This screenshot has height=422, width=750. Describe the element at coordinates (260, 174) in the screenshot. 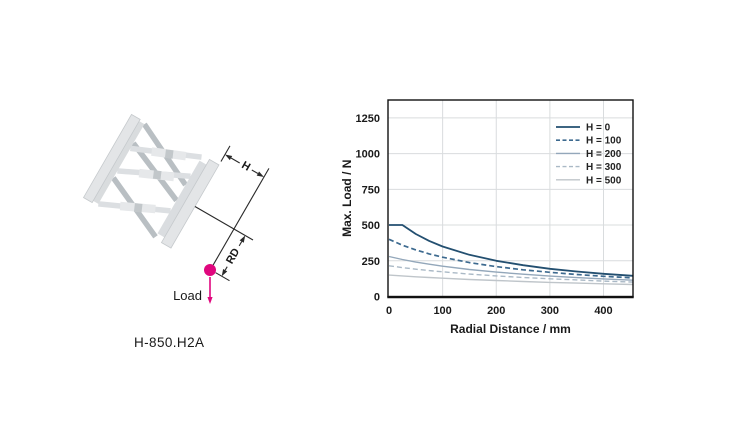

I see `h-arrow-down` at that location.